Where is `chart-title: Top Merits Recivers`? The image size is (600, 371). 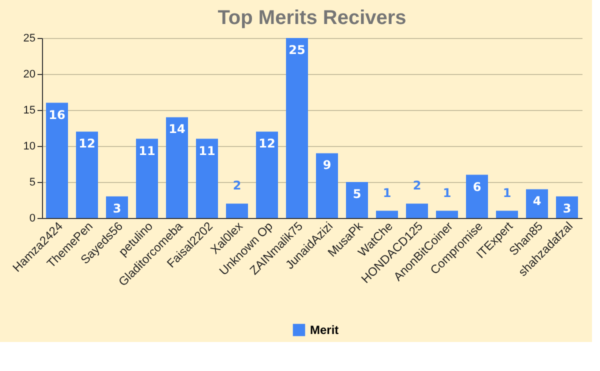
chart-title: Top Merits Recivers is located at coordinates (312, 18).